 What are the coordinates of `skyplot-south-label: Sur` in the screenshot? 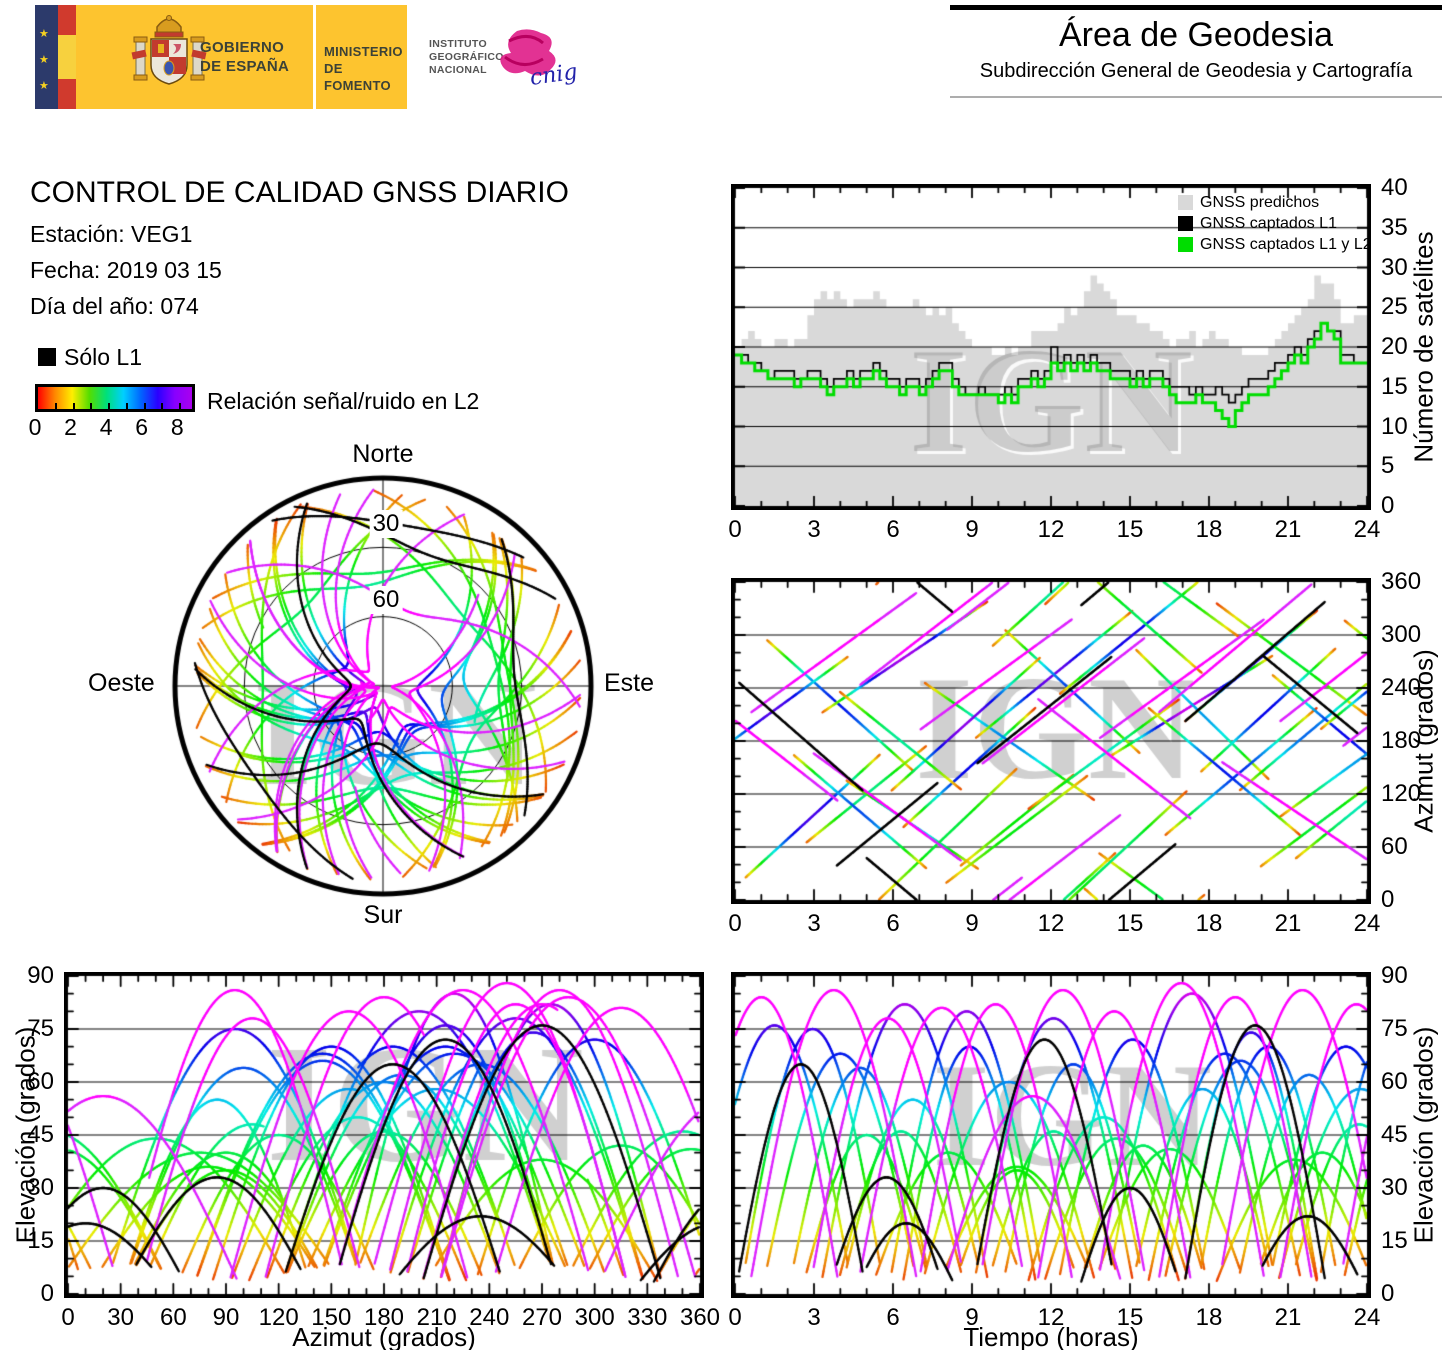 It's located at (383, 915).